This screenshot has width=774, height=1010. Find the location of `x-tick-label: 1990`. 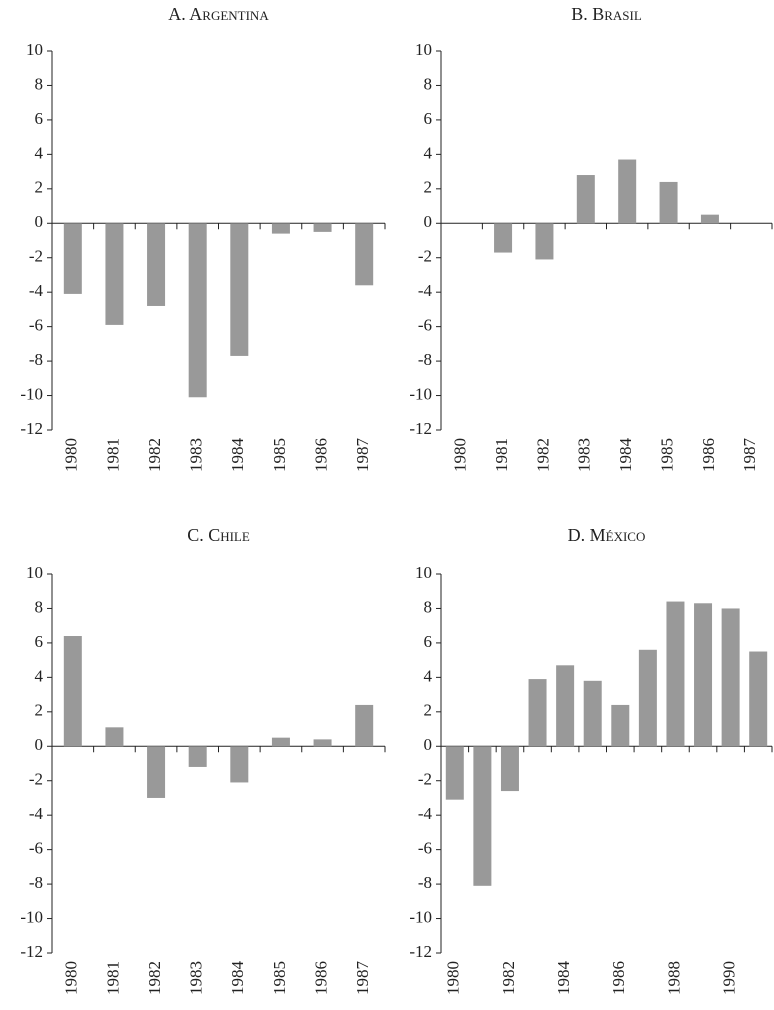

x-tick-label: 1990 is located at coordinates (729, 978).